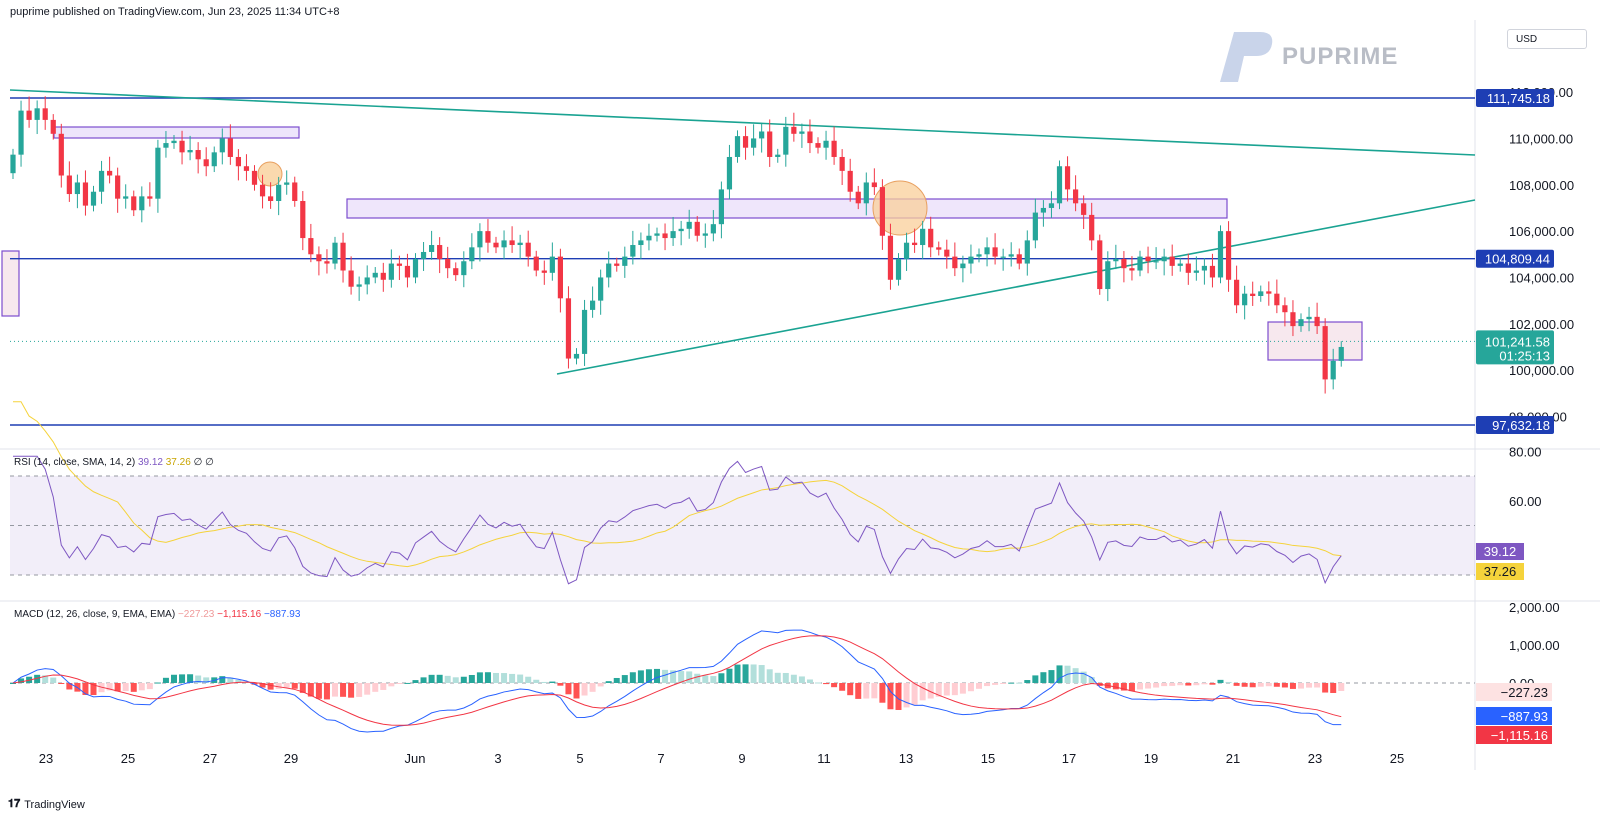 The height and width of the screenshot is (820, 1600). Describe the element at coordinates (14, 804) in the screenshot. I see `tradingview-icon: 𝟏𝟕` at that location.